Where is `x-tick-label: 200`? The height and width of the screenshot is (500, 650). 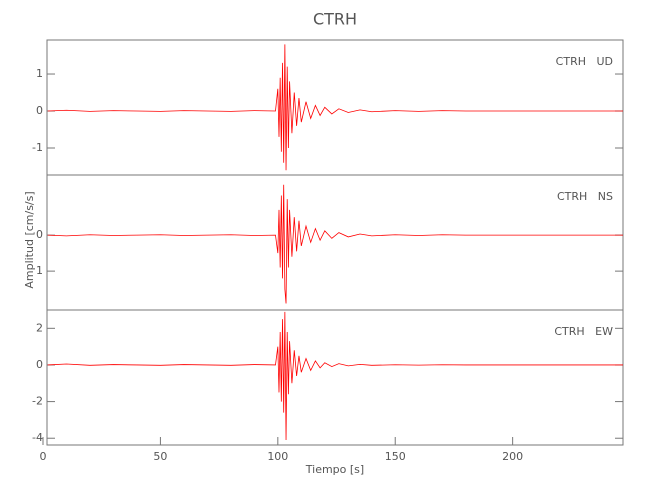 x-tick-label: 200 is located at coordinates (512, 456).